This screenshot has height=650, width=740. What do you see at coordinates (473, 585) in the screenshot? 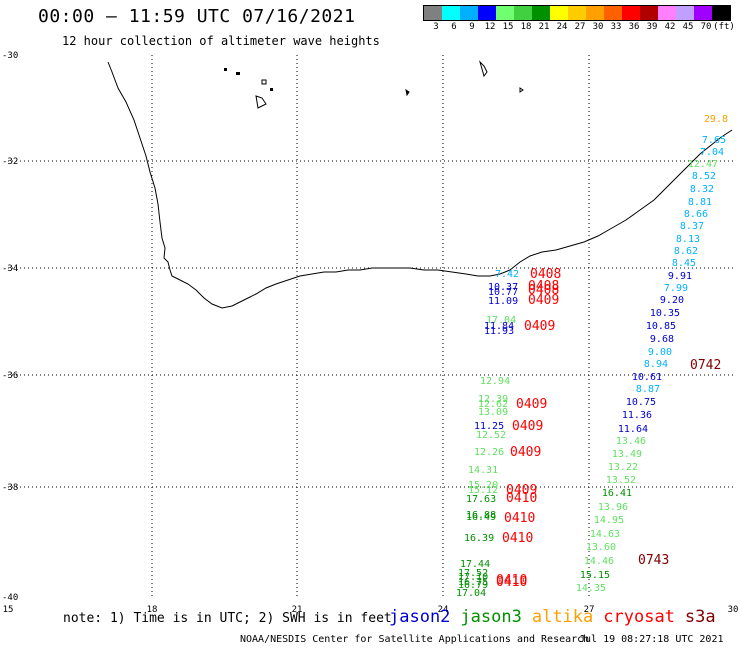
I see `swh-value-west: 16.79` at bounding box center [473, 585].